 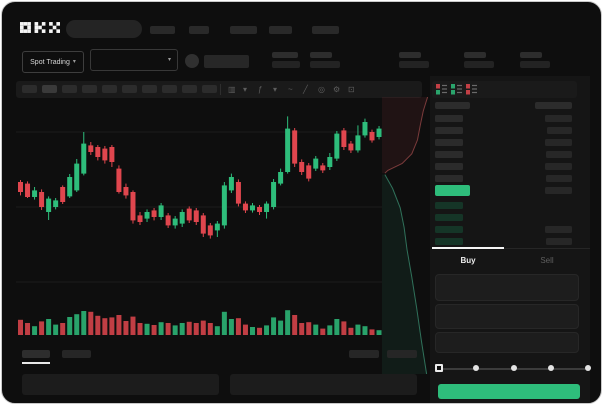 I want to click on bottom-tab-history, so click(x=76, y=354).